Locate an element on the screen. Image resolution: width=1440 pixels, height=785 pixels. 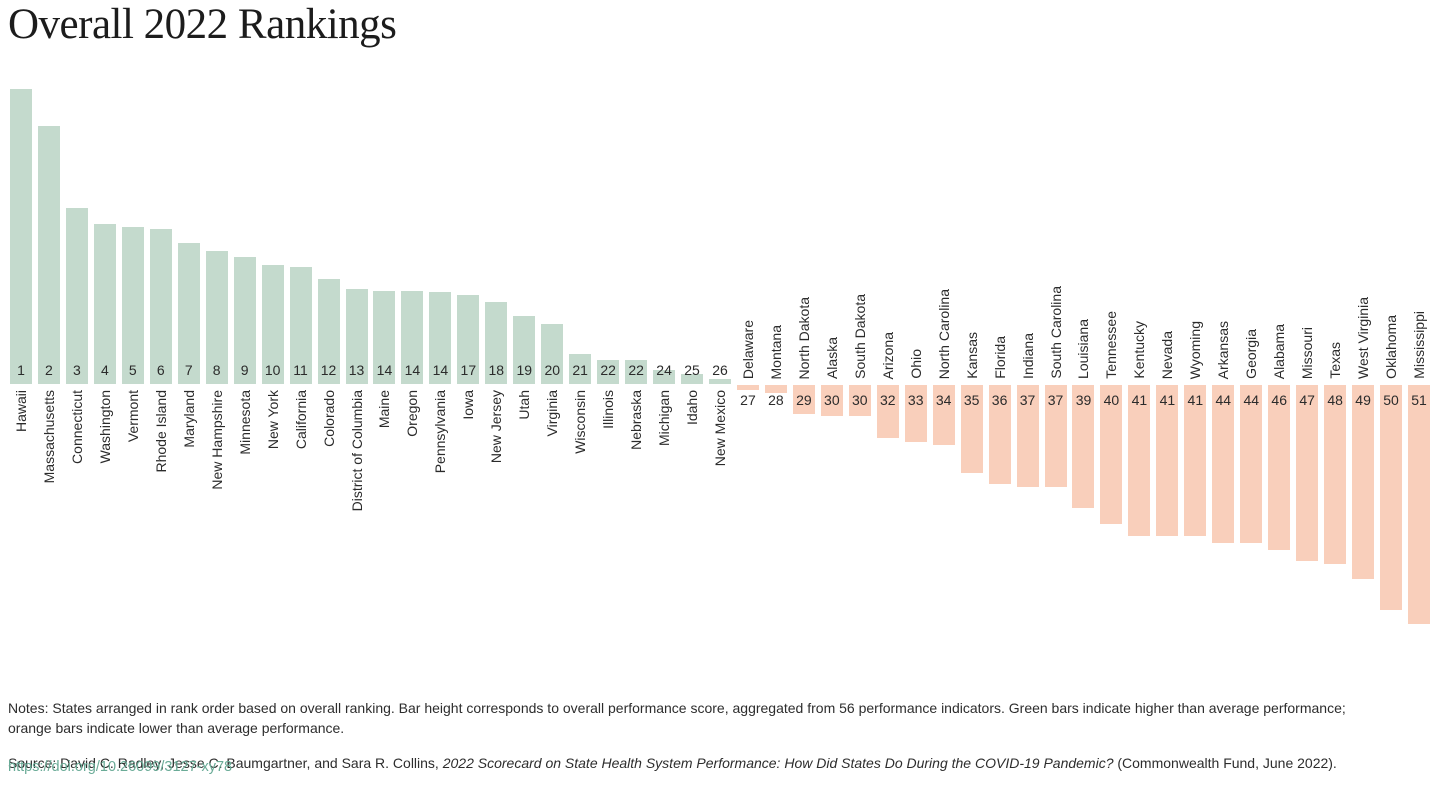
doi-link: https://doi.org/10.26099/3127-xy78 is located at coordinates (120, 767).